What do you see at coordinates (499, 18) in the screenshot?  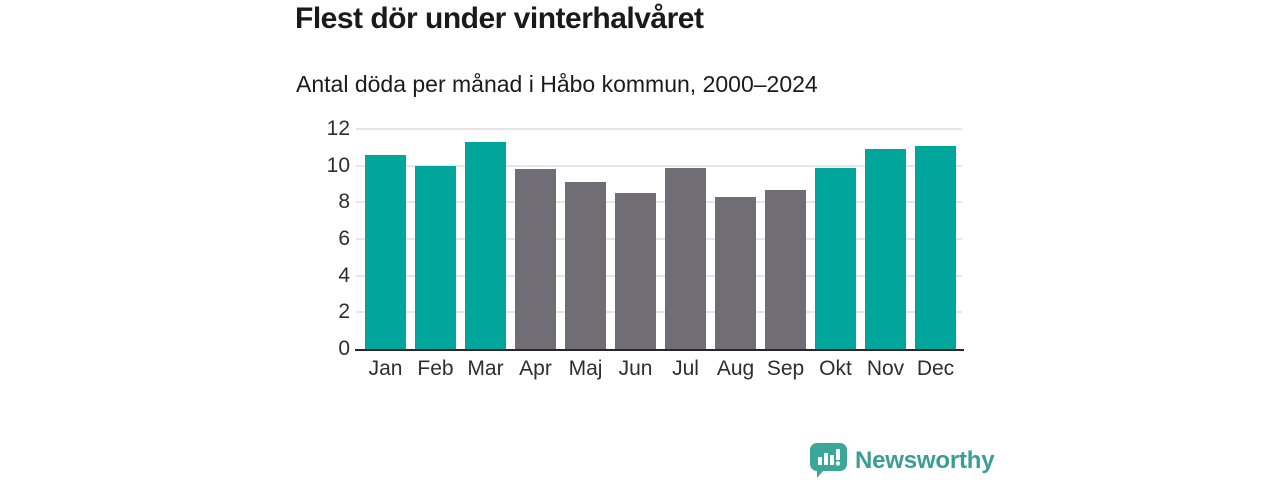 I see `chart-title: Flest dör under vinterhalvåret` at bounding box center [499, 18].